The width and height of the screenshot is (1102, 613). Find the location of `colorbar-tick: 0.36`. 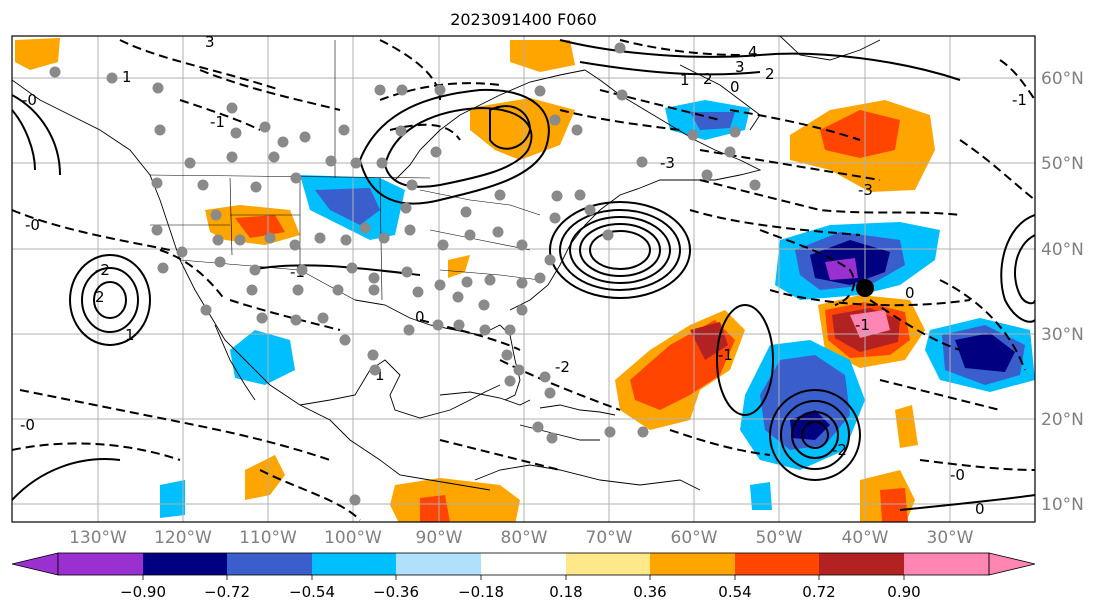

colorbar-tick: 0.36 is located at coordinates (649, 592).